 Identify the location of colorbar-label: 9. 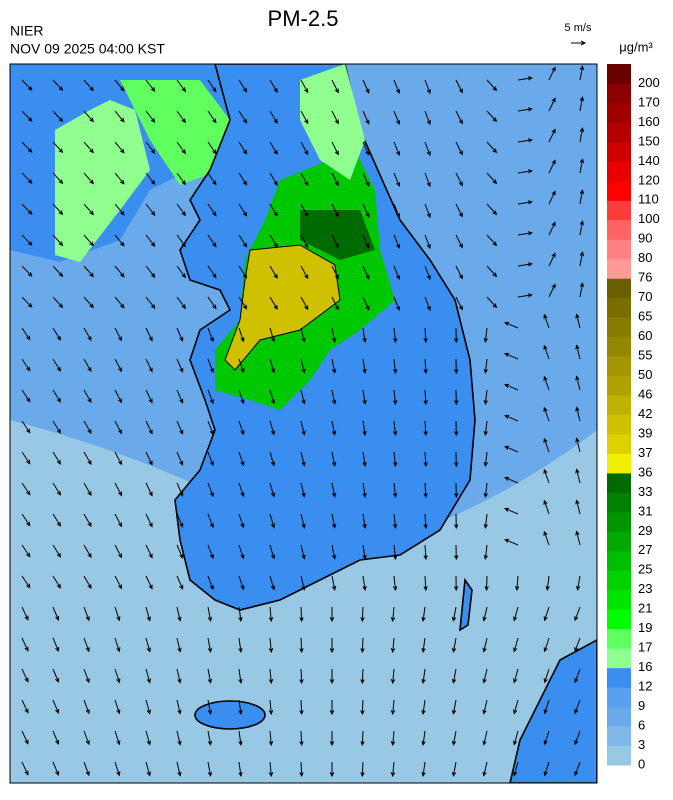
(641, 705).